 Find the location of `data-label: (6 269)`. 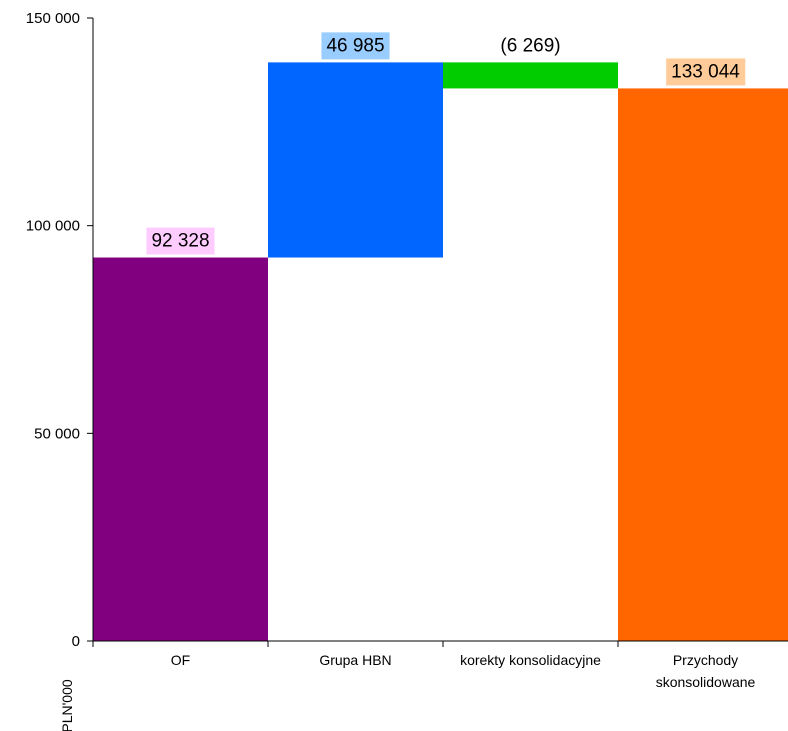

data-label: (6 269) is located at coordinates (530, 45).